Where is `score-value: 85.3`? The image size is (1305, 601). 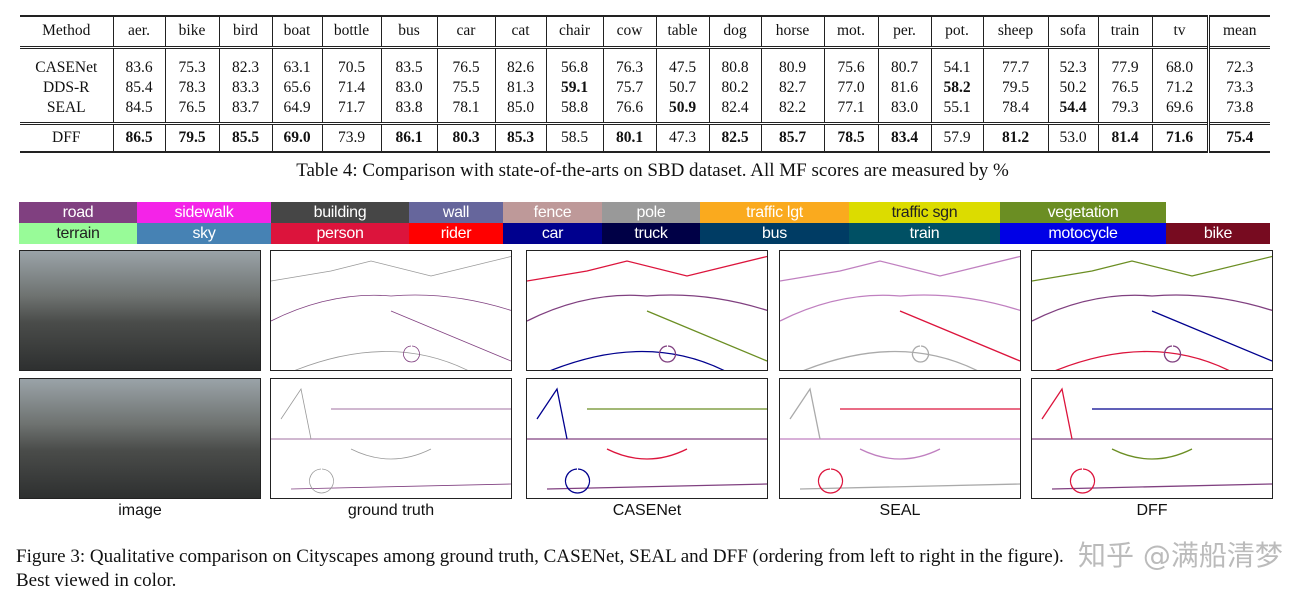
score-value: 85.3 is located at coordinates (520, 137).